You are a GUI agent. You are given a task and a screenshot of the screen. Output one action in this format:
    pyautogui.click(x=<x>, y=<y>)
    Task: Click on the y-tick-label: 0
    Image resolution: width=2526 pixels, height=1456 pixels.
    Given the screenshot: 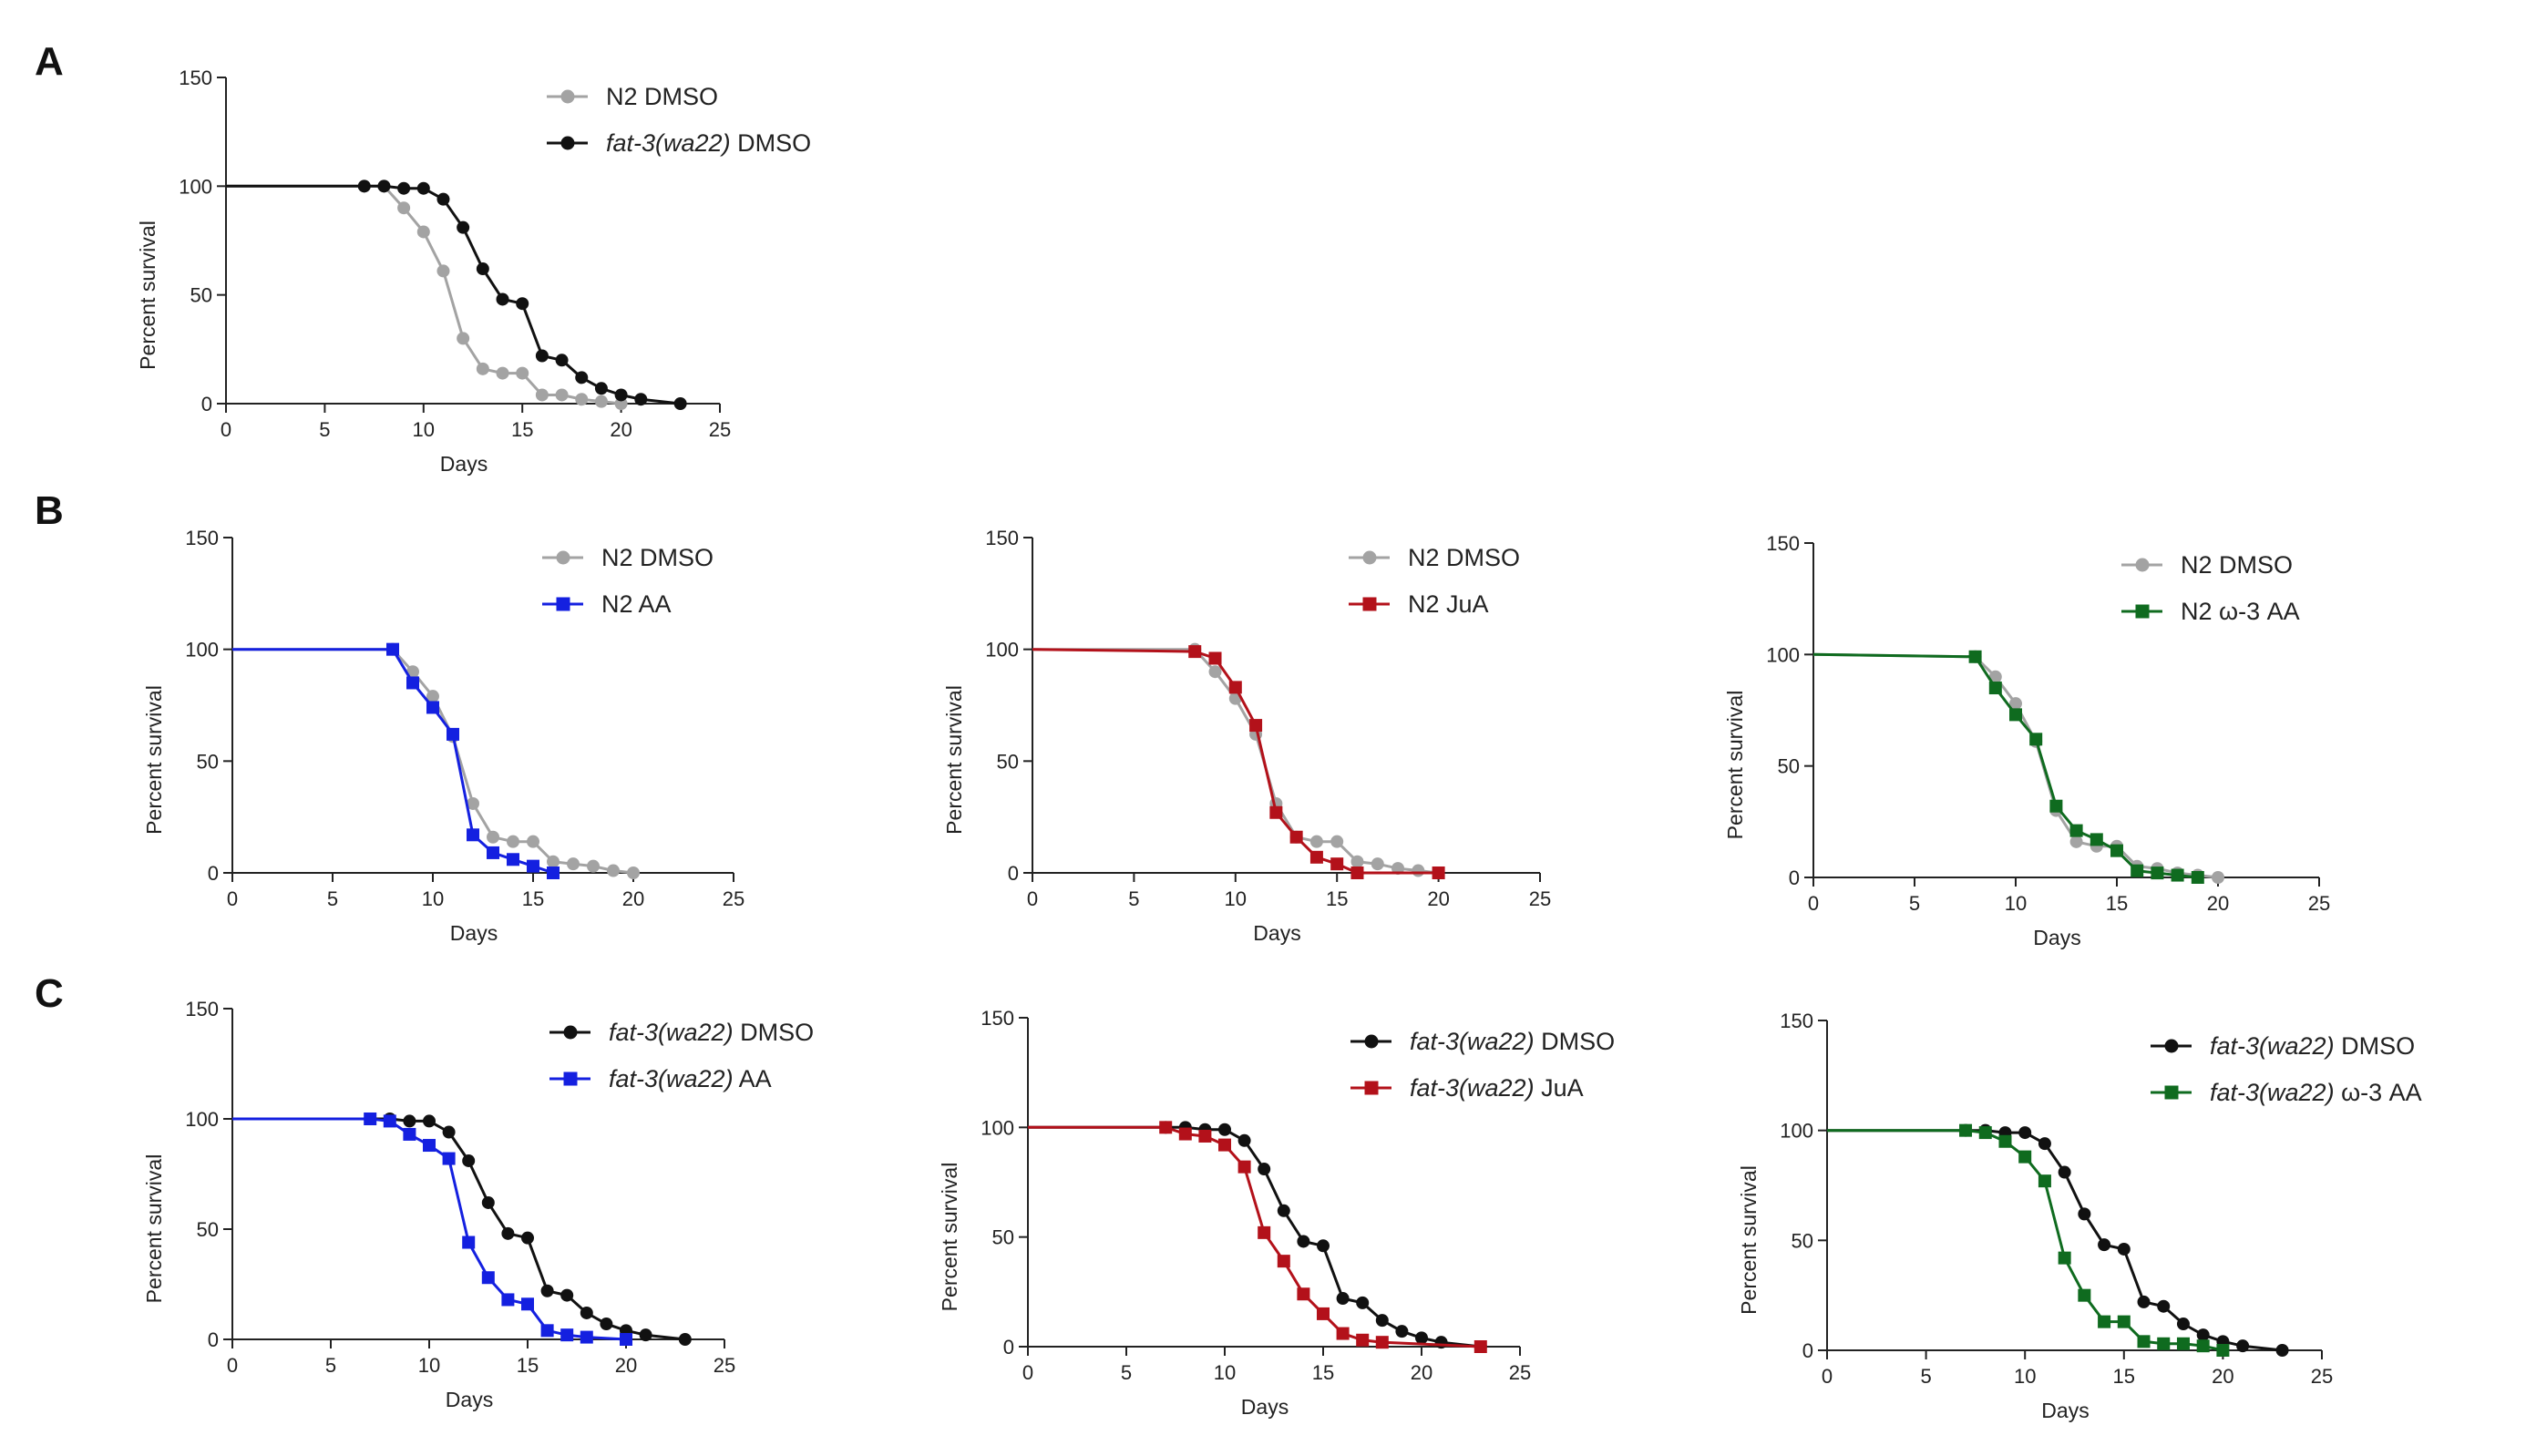 What is the action you would take?
    pyautogui.click(x=1794, y=877)
    